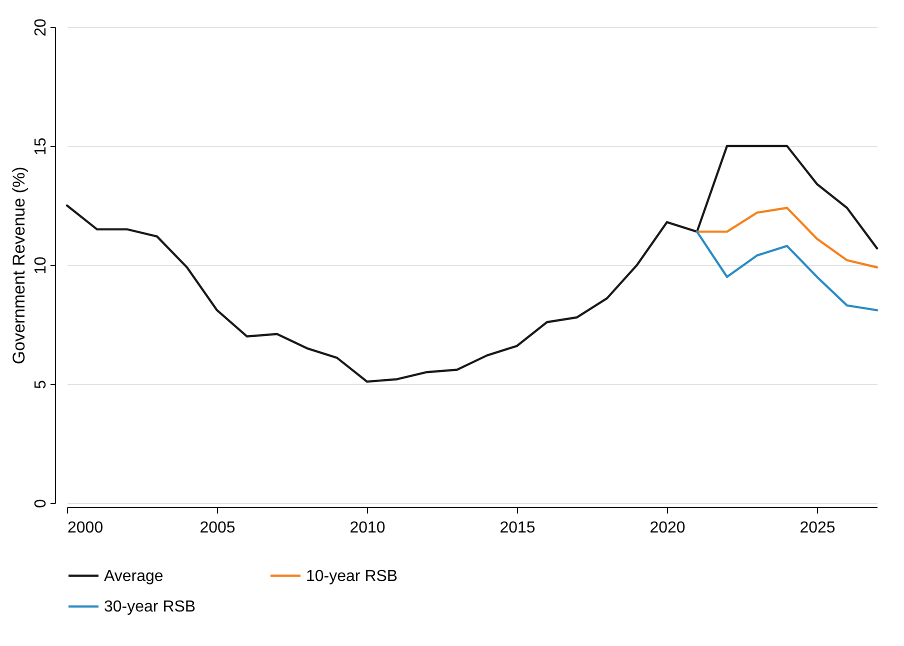 This screenshot has width=904, height=646. I want to click on x-tick-label: 2025, so click(818, 528).